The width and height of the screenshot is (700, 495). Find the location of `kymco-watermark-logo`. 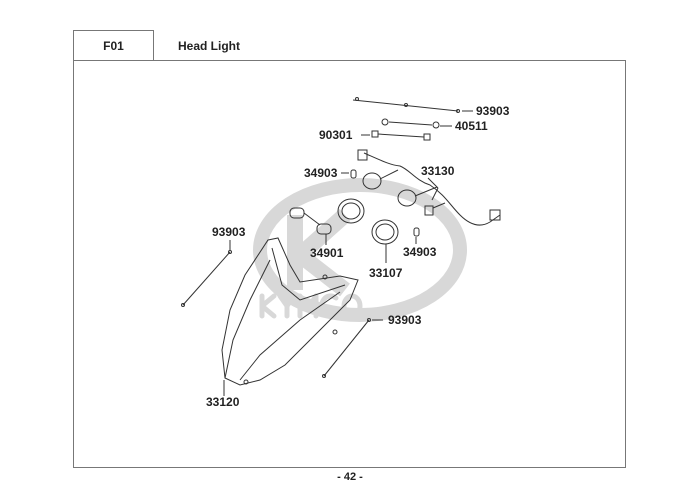

kymco-watermark-logo is located at coordinates (360, 250).